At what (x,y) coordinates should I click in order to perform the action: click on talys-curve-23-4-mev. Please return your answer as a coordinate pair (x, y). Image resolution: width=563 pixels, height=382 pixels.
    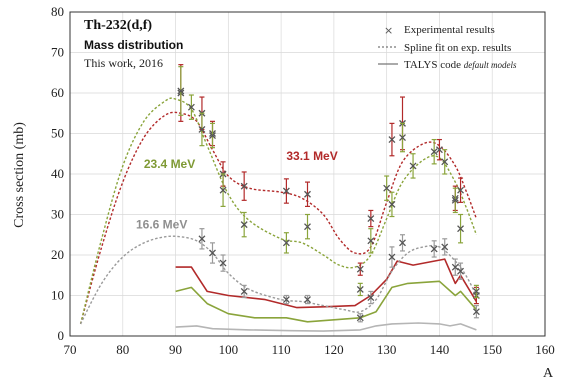
    Looking at the image, I should click on (326, 301).